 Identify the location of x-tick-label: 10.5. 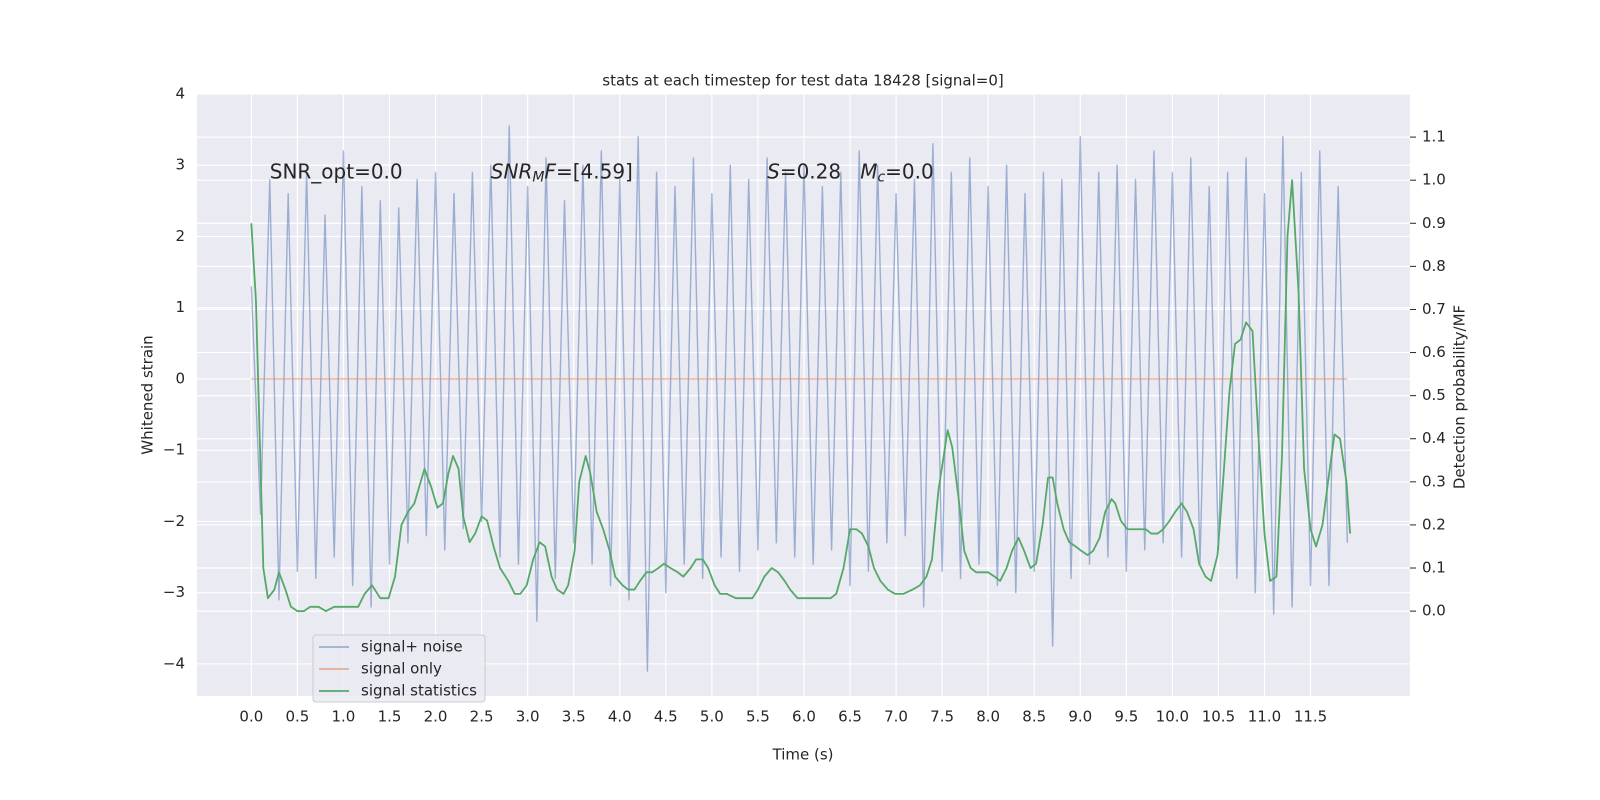
(1218, 717).